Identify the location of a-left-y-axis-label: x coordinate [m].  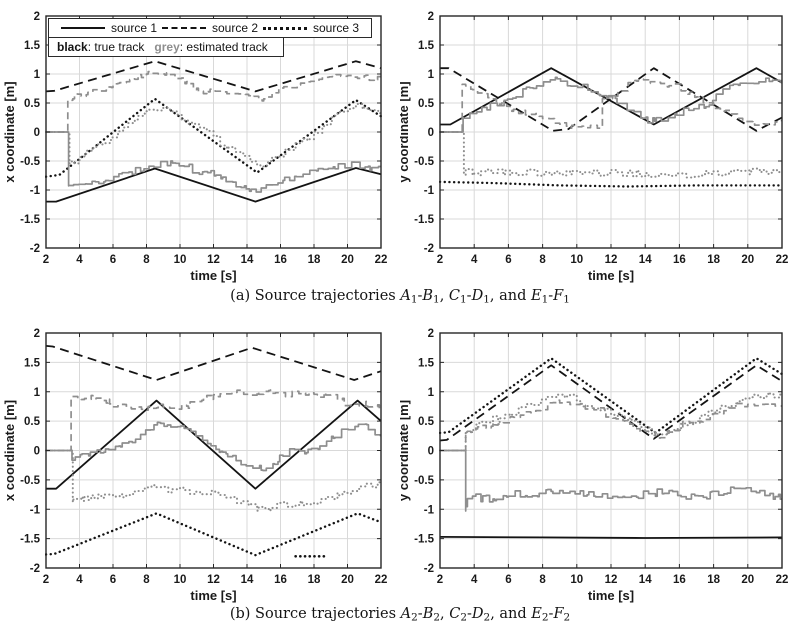
(9, 131).